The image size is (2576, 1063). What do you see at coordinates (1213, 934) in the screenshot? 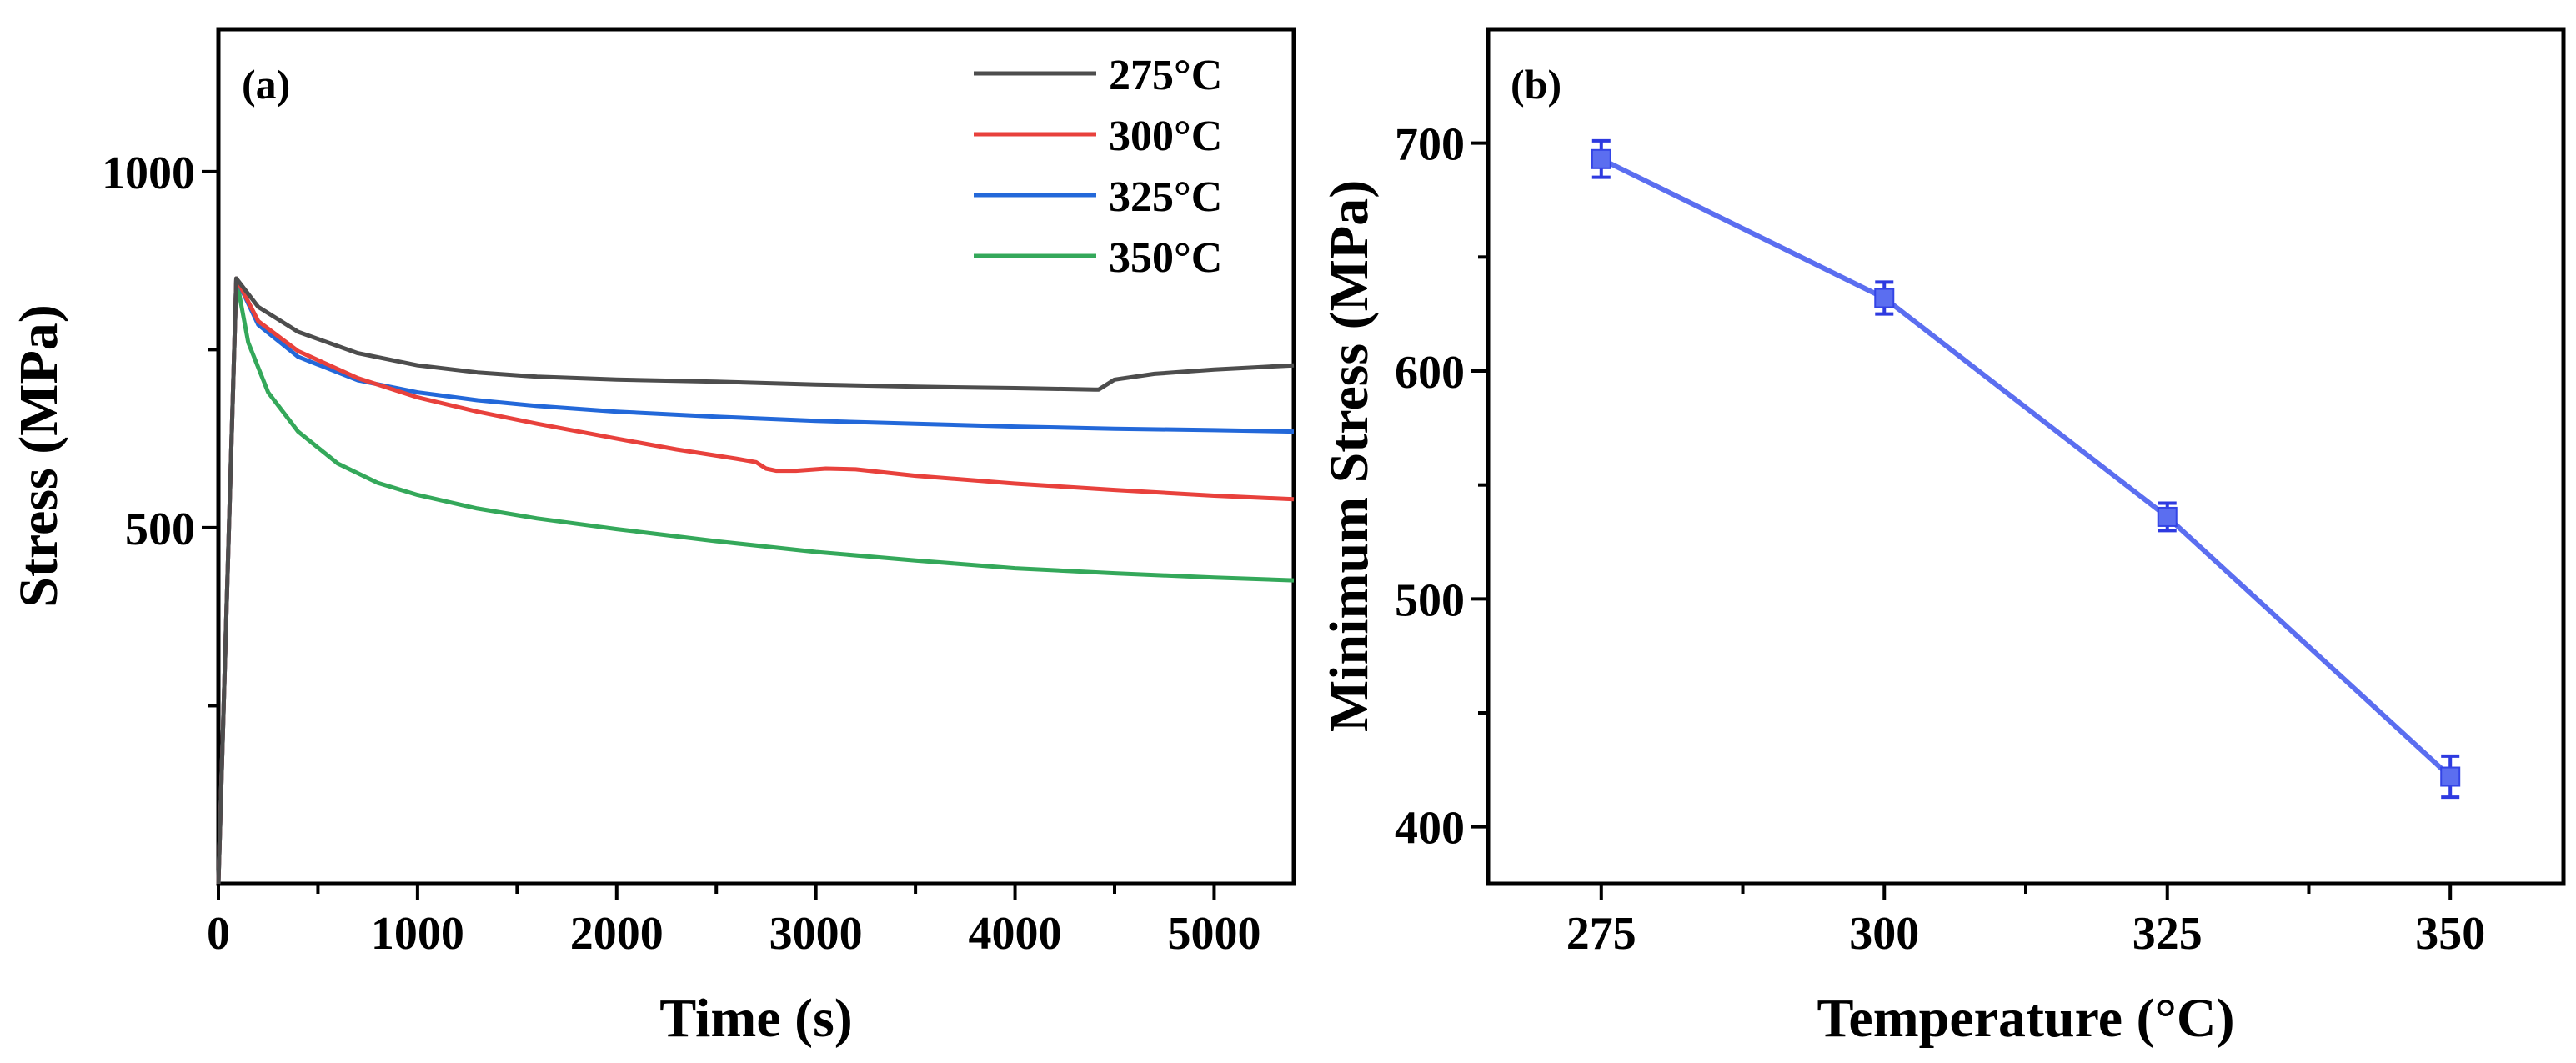
I see `x-tick-label: 5000` at bounding box center [1213, 934].